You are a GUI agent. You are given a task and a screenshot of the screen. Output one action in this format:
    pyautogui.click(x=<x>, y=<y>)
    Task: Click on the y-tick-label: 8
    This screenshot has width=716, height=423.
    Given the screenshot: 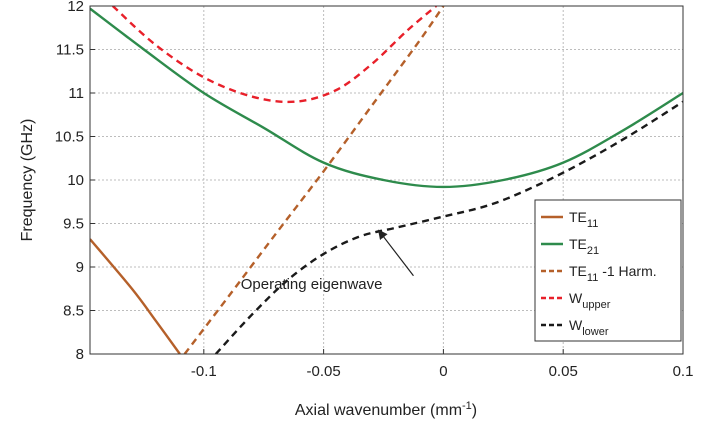 What is the action you would take?
    pyautogui.click(x=80, y=354)
    